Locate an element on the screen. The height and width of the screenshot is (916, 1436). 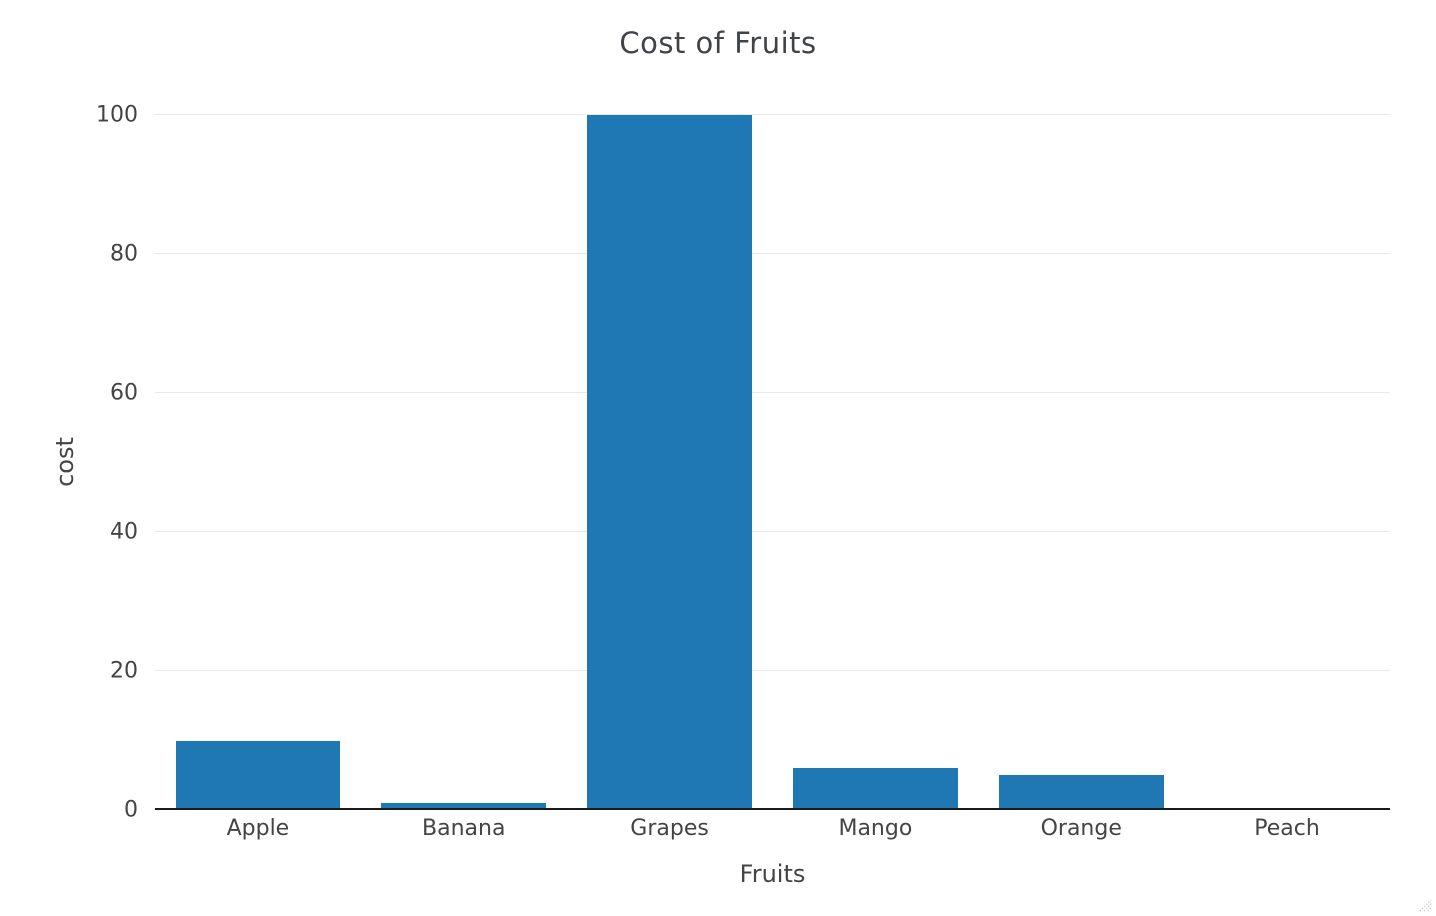
chart-title: Cost of Fruits is located at coordinates (718, 43).